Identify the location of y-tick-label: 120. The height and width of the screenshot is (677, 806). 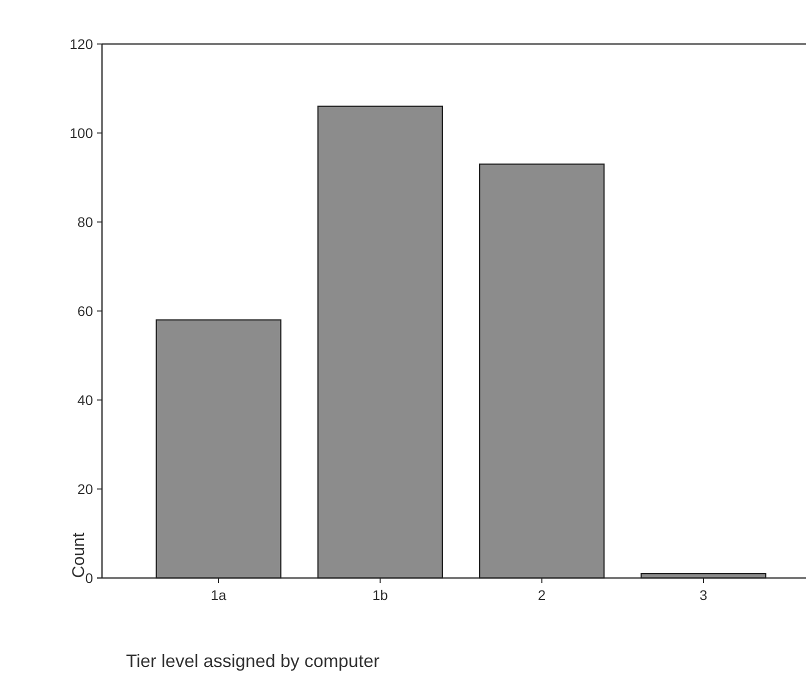
(82, 44).